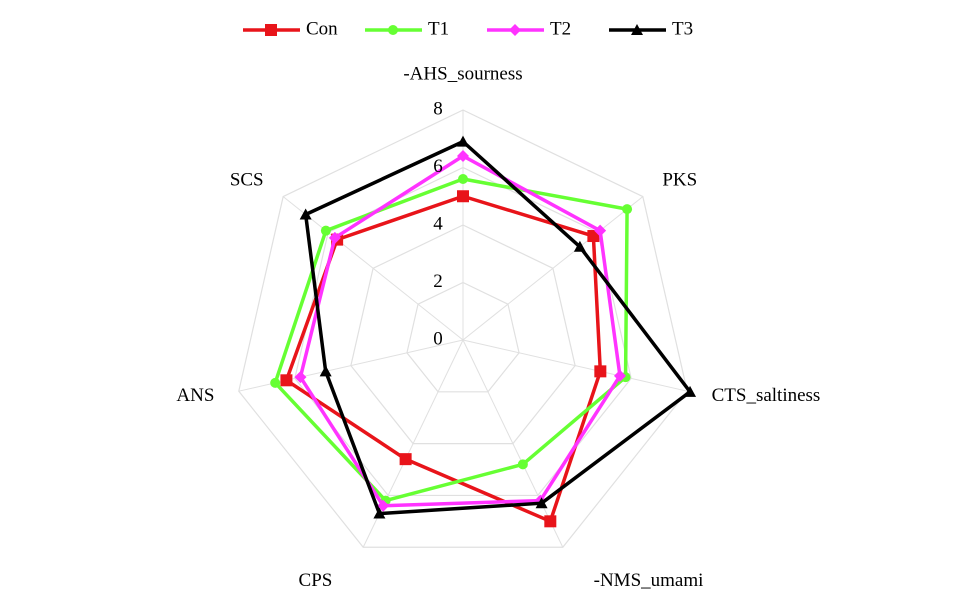 The image size is (956, 605). What do you see at coordinates (560, 28) in the screenshot?
I see `legend-label: T2` at bounding box center [560, 28].